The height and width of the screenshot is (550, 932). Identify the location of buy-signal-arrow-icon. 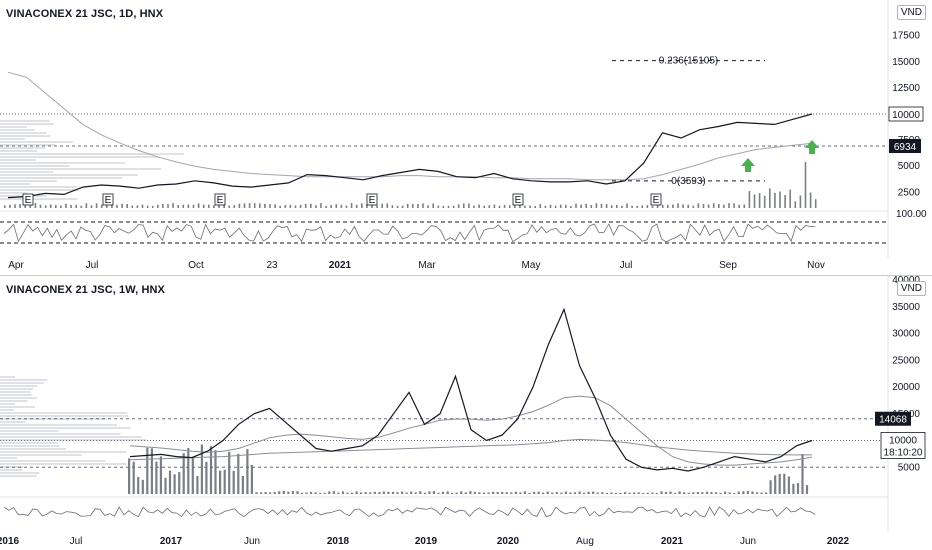
(748, 165).